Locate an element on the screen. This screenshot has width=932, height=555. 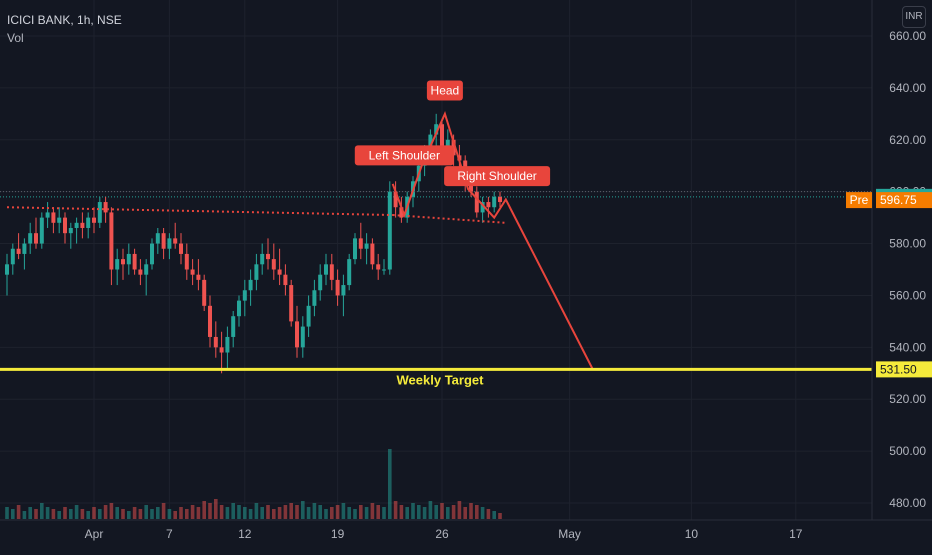
target-price-badge-text: 531.50 is located at coordinates (898, 369).